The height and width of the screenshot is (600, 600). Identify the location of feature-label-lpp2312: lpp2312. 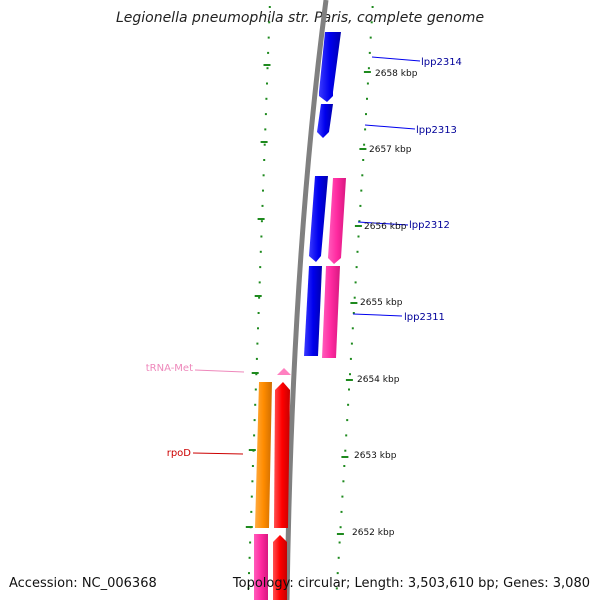
(429, 225).